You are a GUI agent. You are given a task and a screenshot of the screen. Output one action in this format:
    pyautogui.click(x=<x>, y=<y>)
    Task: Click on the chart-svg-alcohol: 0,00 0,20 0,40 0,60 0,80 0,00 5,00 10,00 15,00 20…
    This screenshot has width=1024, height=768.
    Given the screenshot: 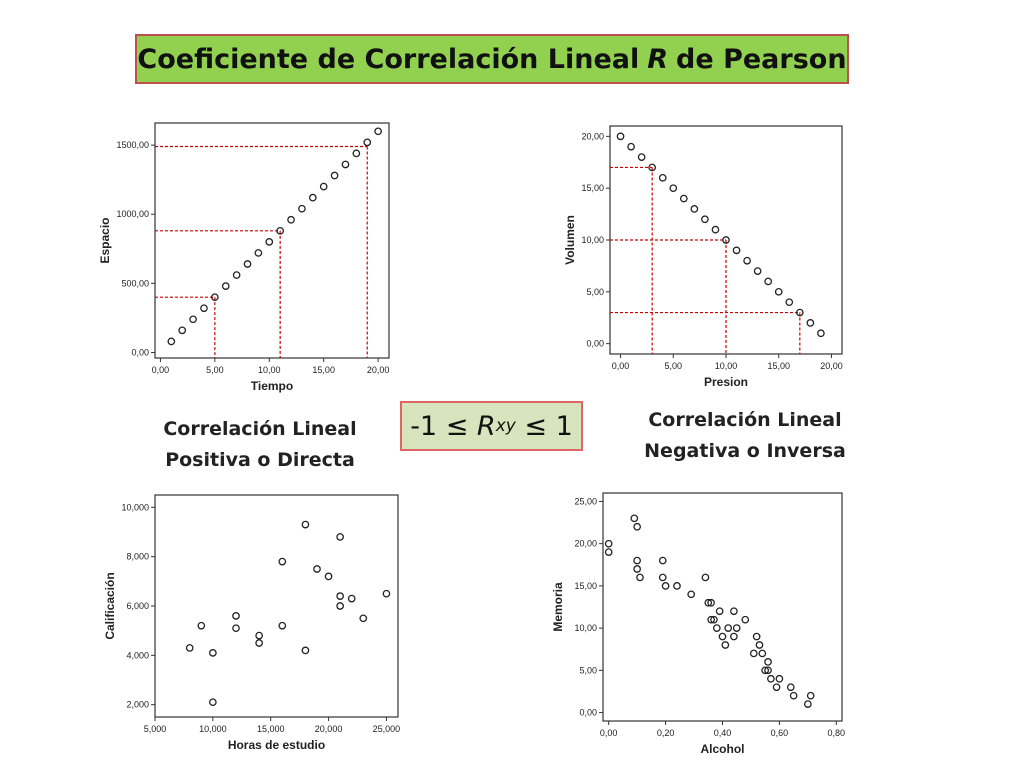 What is the action you would take?
    pyautogui.click(x=698, y=624)
    